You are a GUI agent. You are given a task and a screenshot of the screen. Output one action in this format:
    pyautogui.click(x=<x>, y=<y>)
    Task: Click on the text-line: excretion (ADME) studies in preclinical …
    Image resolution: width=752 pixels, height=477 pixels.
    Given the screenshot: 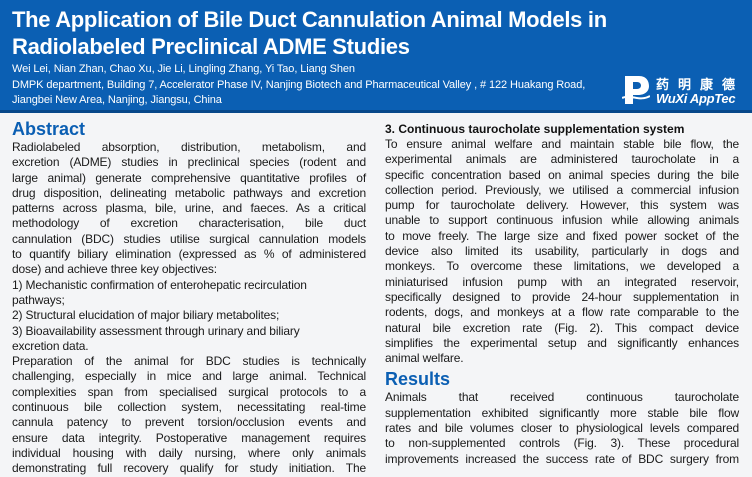 What is the action you would take?
    pyautogui.click(x=189, y=162)
    